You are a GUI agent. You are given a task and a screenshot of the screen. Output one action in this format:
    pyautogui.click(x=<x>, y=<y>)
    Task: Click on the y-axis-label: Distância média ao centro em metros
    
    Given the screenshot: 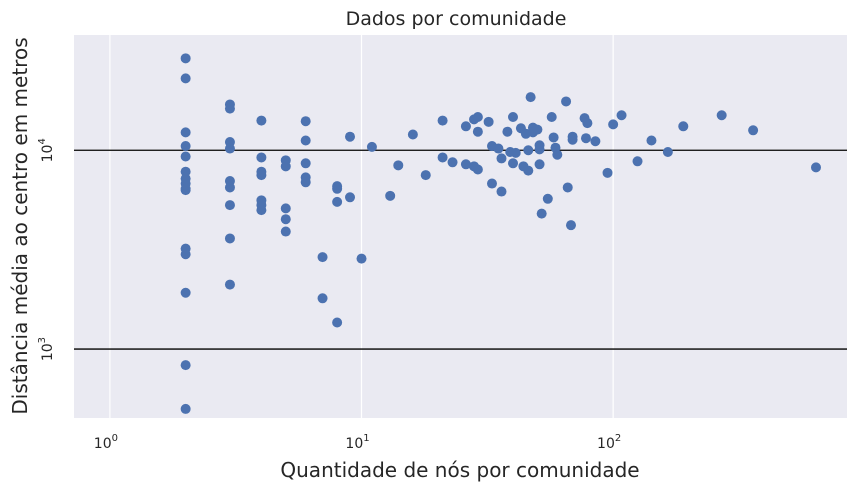 What is the action you would take?
    pyautogui.click(x=20, y=225)
    